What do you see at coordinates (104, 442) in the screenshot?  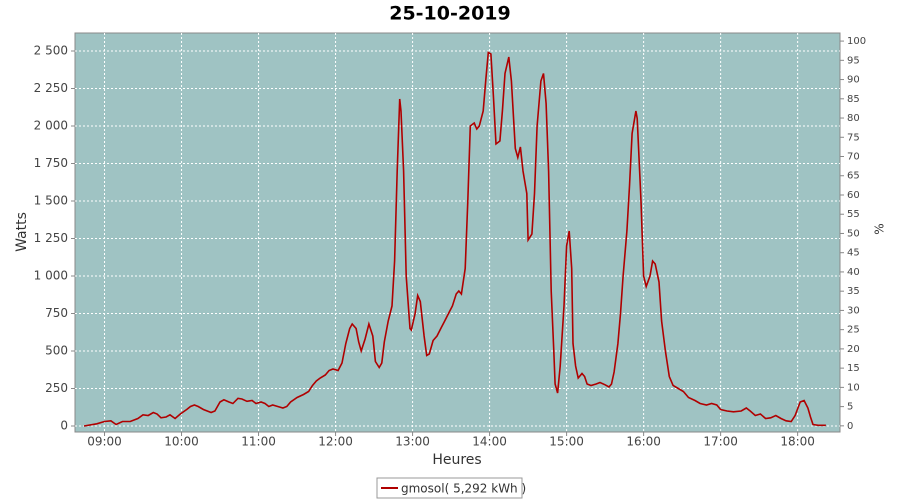 I see `x-tick-label: 09:00` at bounding box center [104, 442].